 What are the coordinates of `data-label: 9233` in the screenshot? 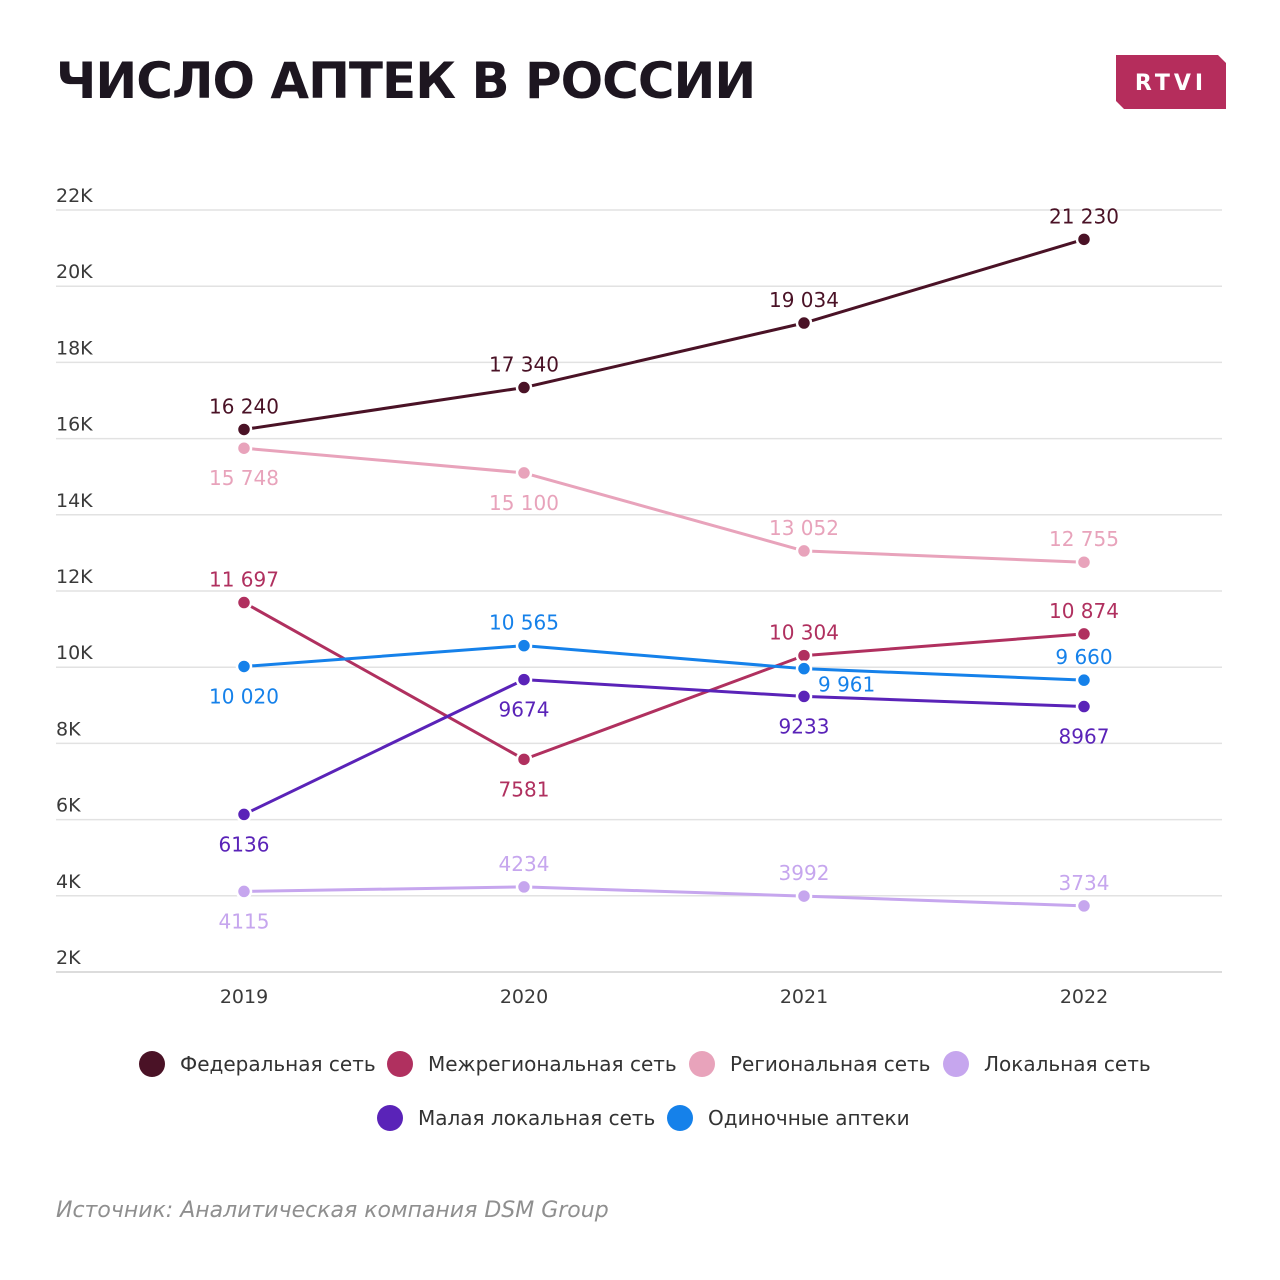 It's located at (804, 726).